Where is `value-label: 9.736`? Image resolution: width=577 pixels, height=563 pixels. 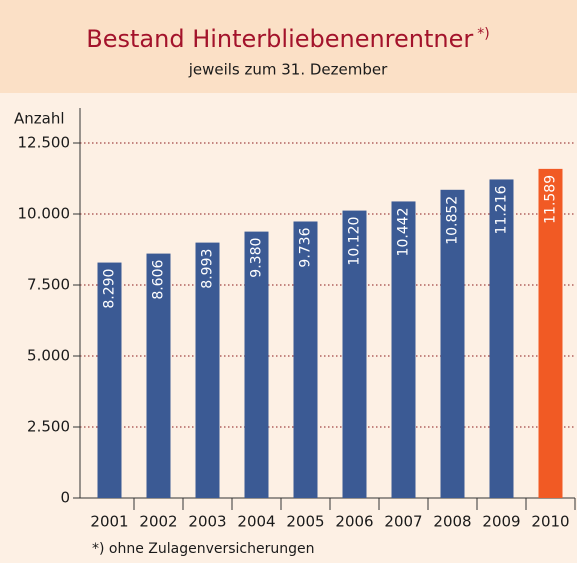
value-label: 9.736 is located at coordinates (306, 247).